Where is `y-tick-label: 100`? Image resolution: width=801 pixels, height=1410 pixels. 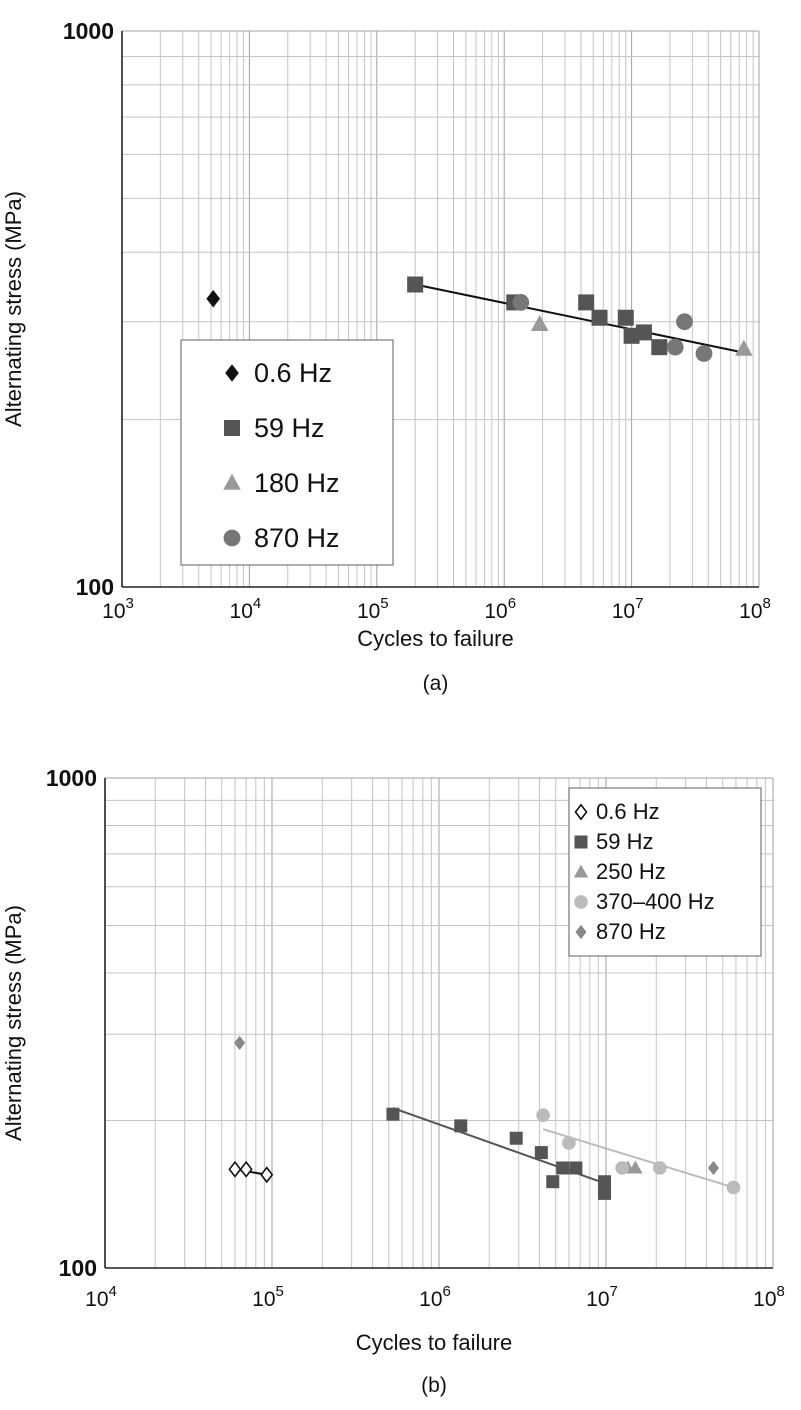
y-tick-label: 100 is located at coordinates (78, 1268).